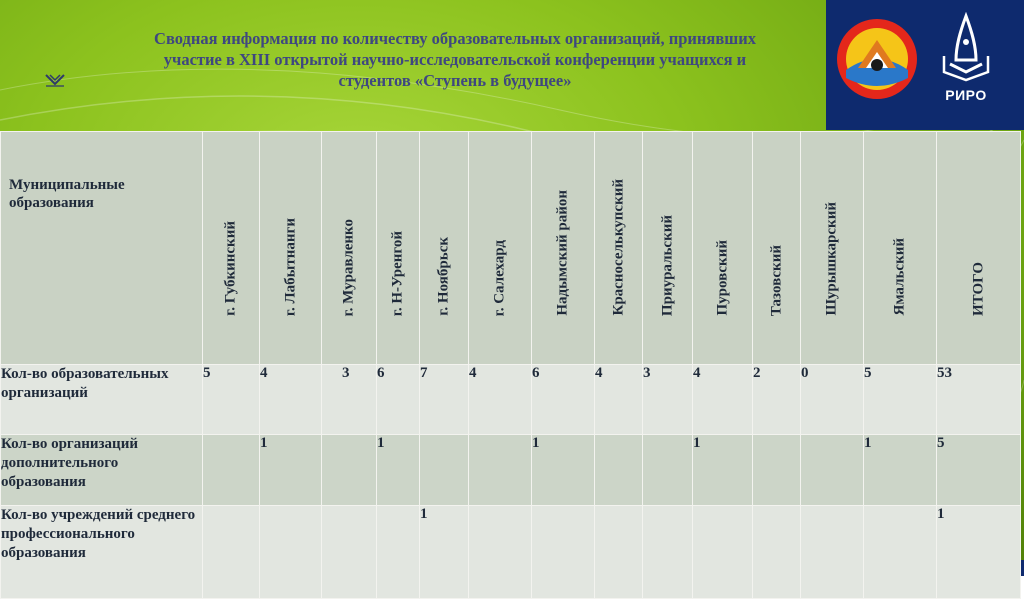  I want to click on row-label: Кол-во образовательных организаций, so click(101, 399).